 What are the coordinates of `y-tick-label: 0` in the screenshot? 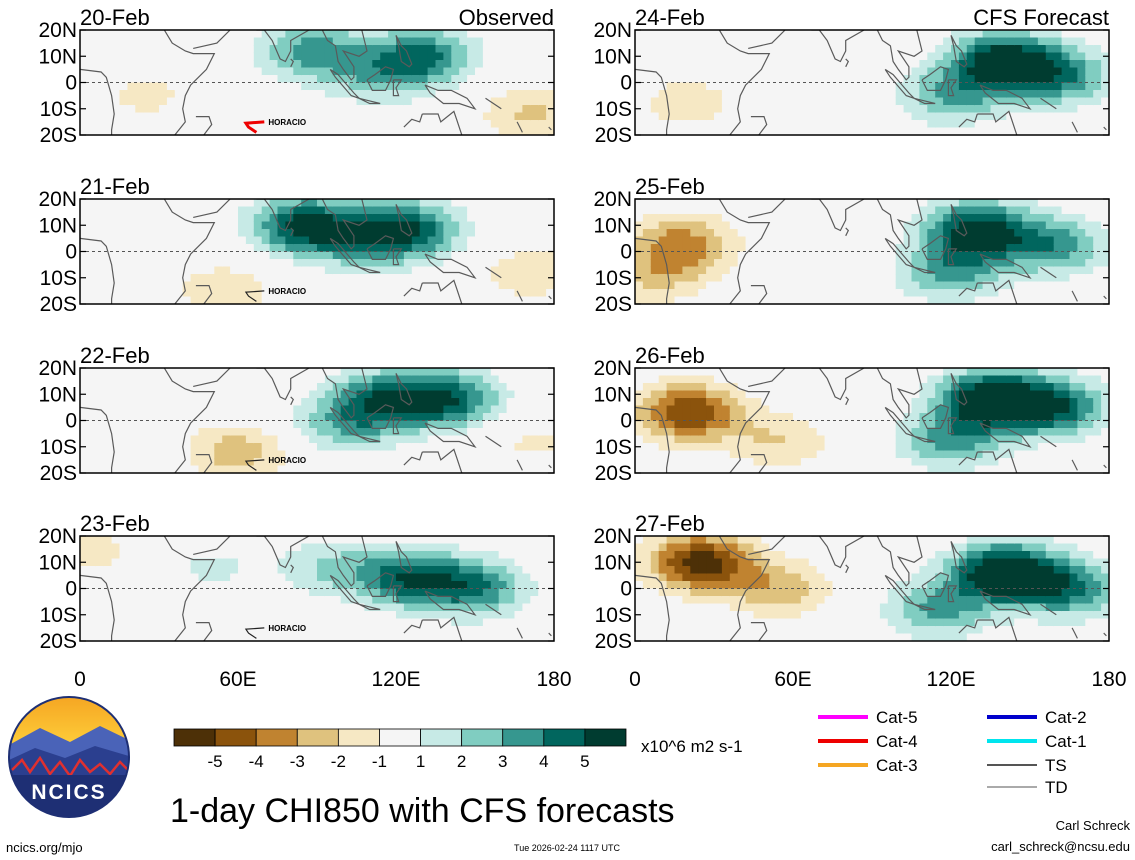 It's located at (626, 83).